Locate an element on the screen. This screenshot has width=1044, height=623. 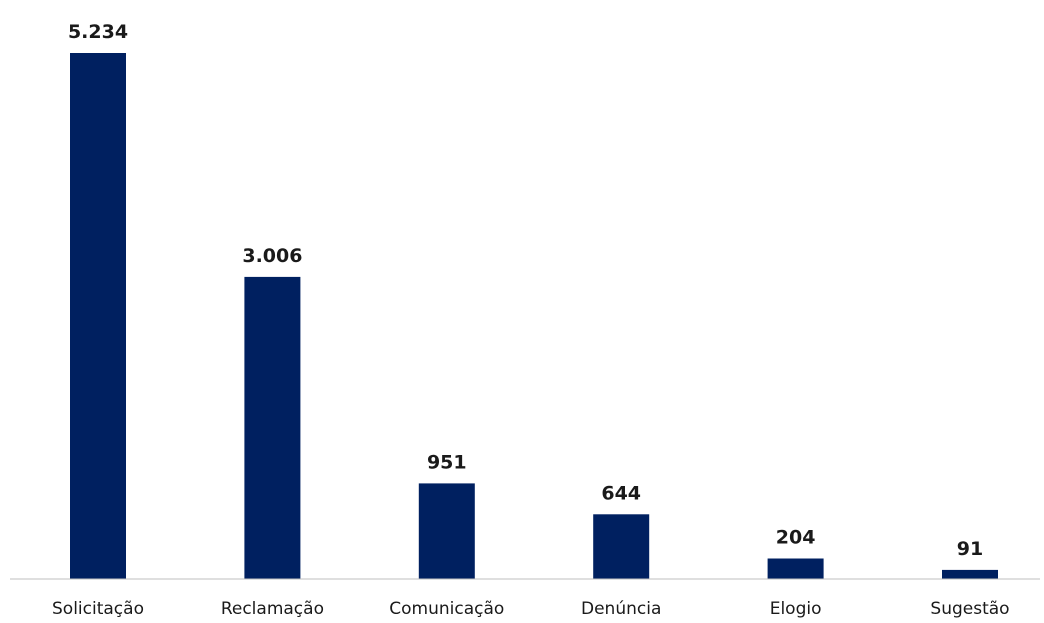
value-label-sugestao: 91 is located at coordinates (970, 549).